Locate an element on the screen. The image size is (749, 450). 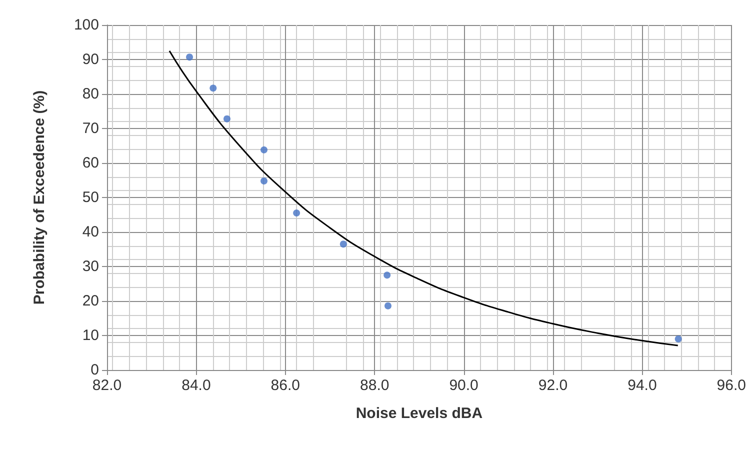
x-tick-label: 90.0 is located at coordinates (463, 385).